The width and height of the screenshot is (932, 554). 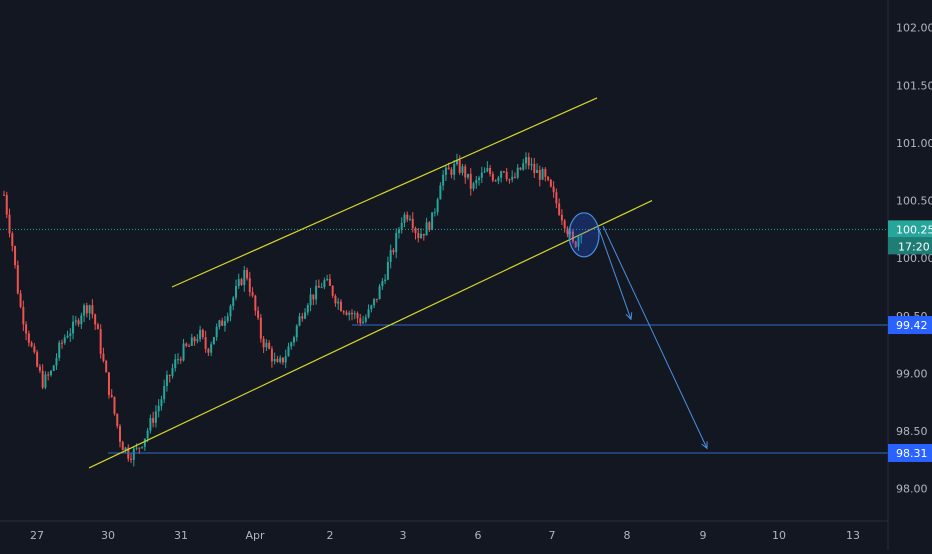 I want to click on level-price-tag: 99.42, so click(x=910, y=325).